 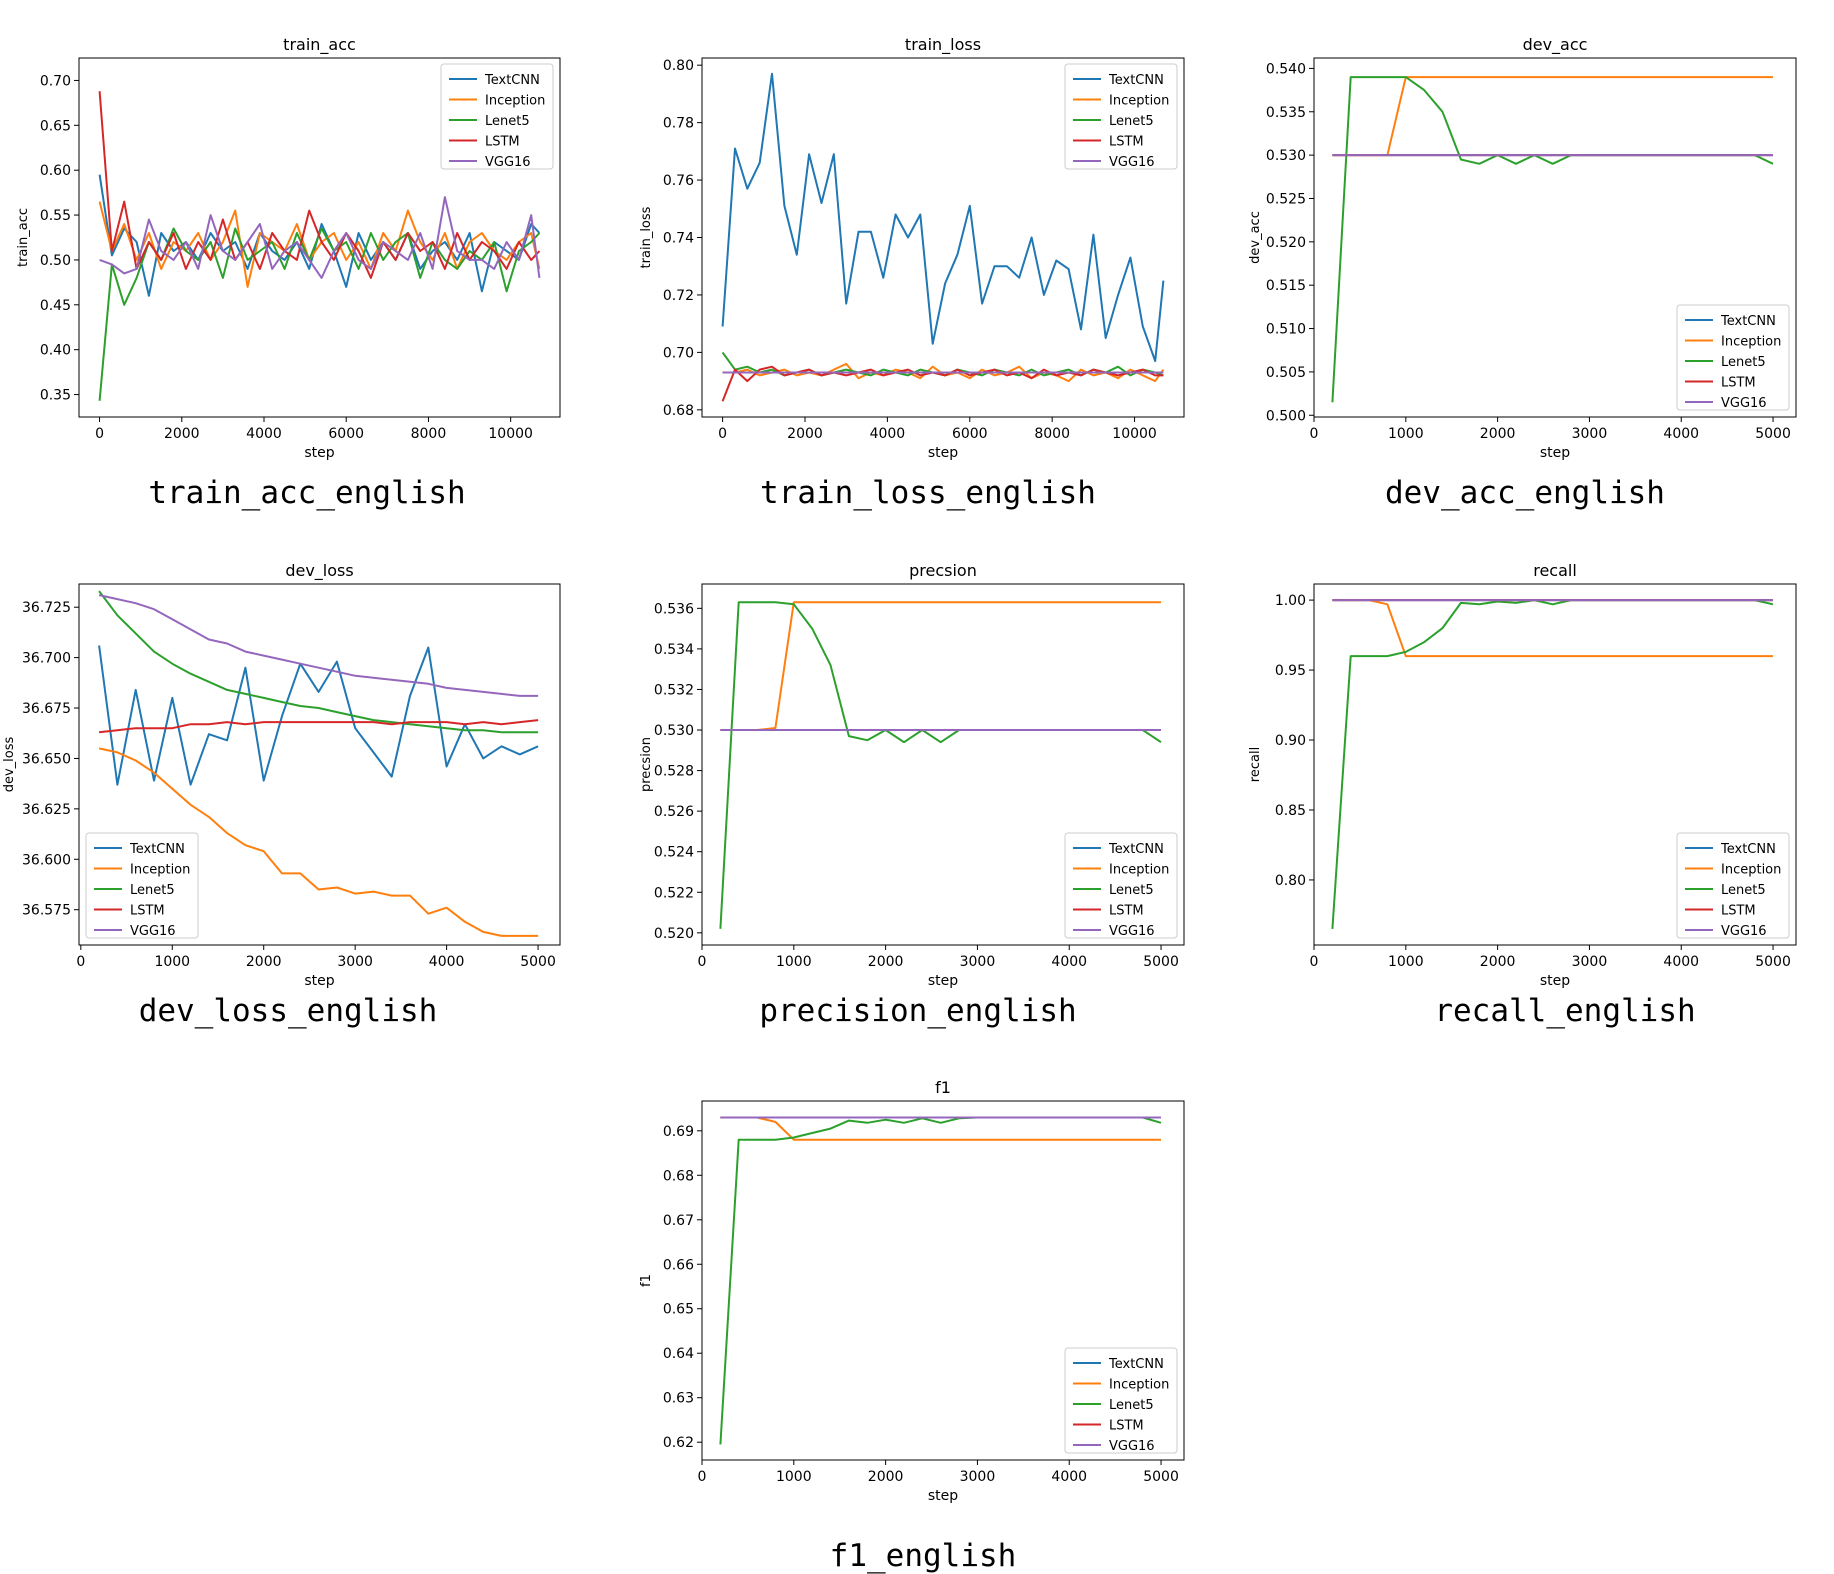 What do you see at coordinates (646, 1280) in the screenshot?
I see `y-axis-label: f1` at bounding box center [646, 1280].